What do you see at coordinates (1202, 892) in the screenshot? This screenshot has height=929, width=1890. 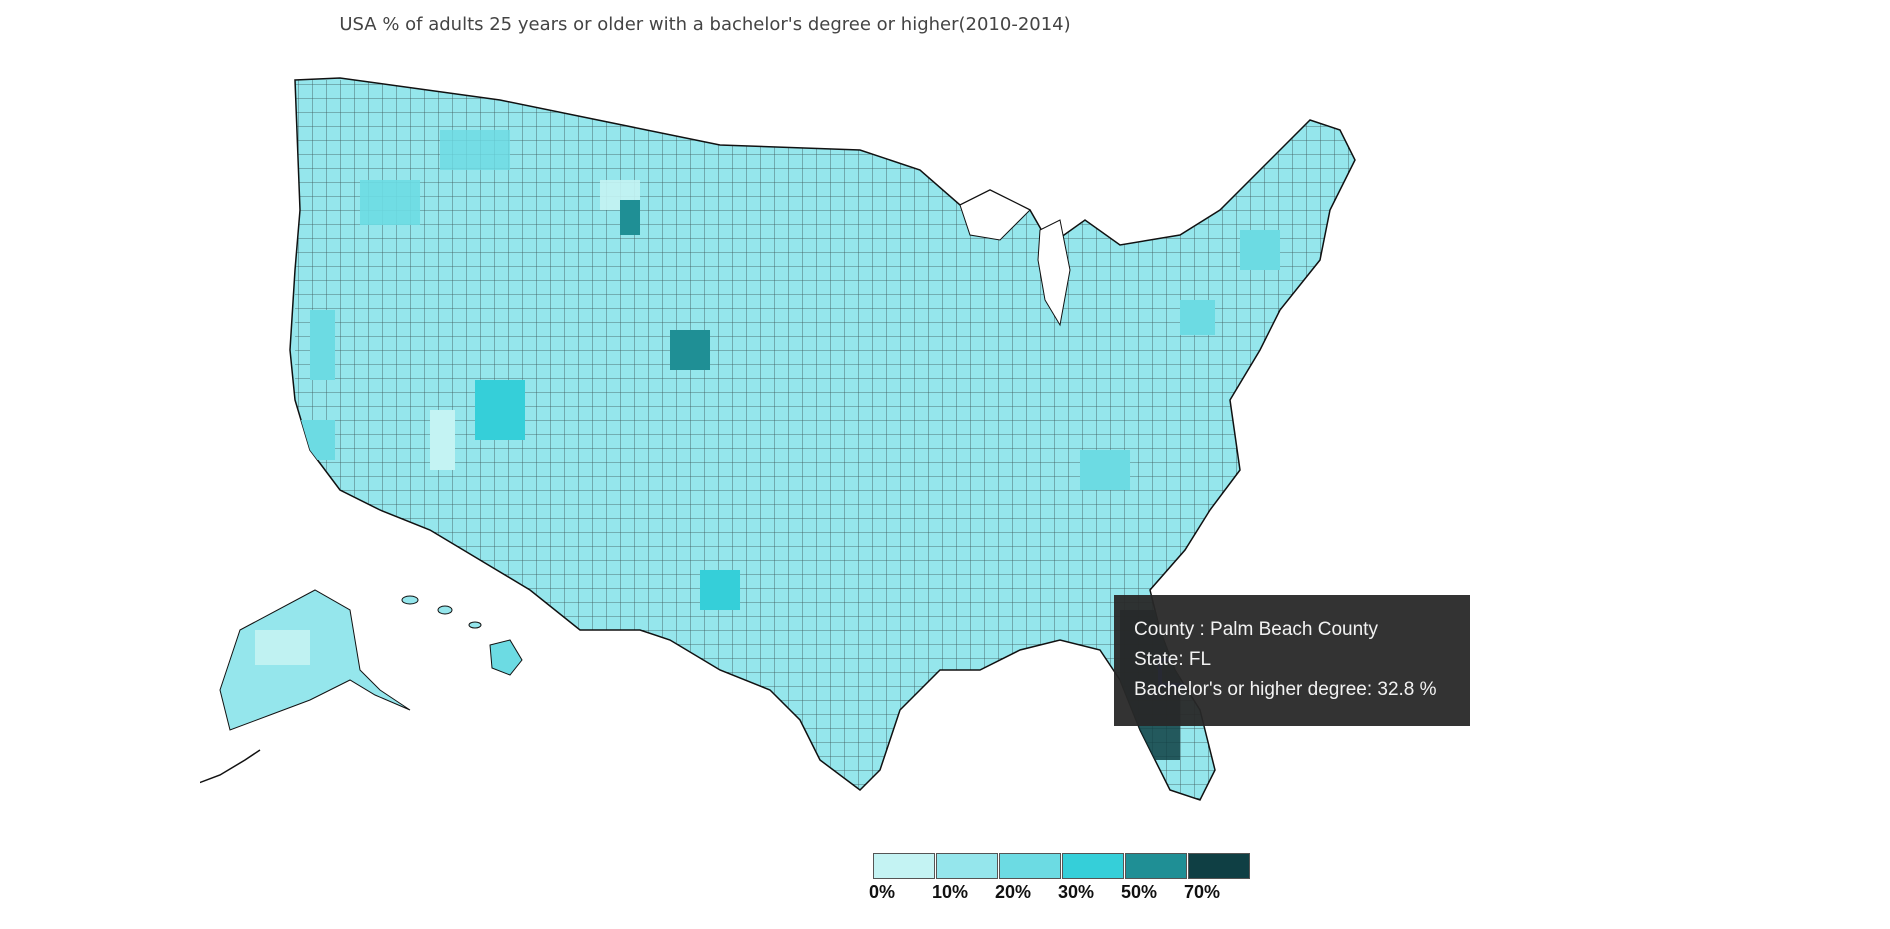 I see `legend-label: 70%` at bounding box center [1202, 892].